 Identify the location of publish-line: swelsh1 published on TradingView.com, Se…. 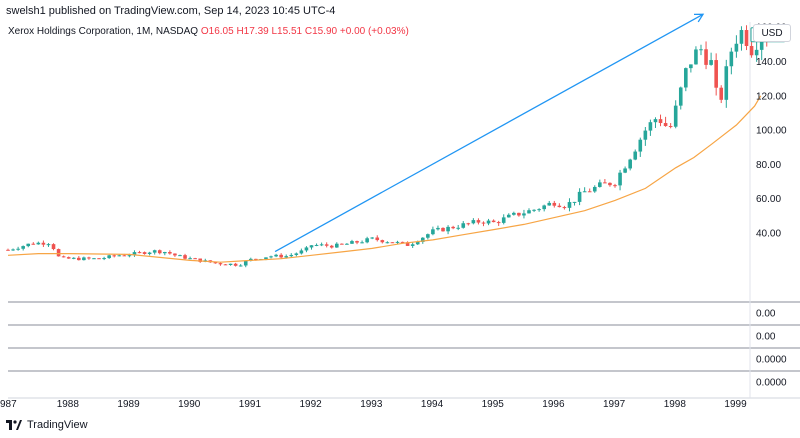
(171, 11).